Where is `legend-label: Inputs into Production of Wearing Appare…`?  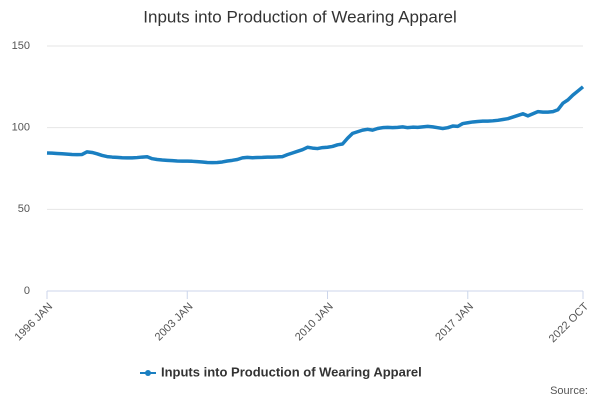 legend-label: Inputs into Production of Wearing Appare… is located at coordinates (291, 371).